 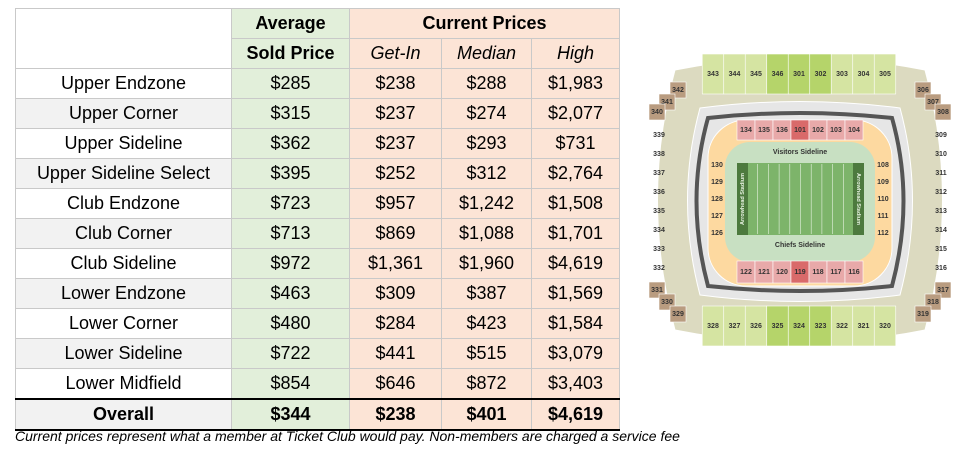 I want to click on section-label: 341, so click(x=667, y=102).